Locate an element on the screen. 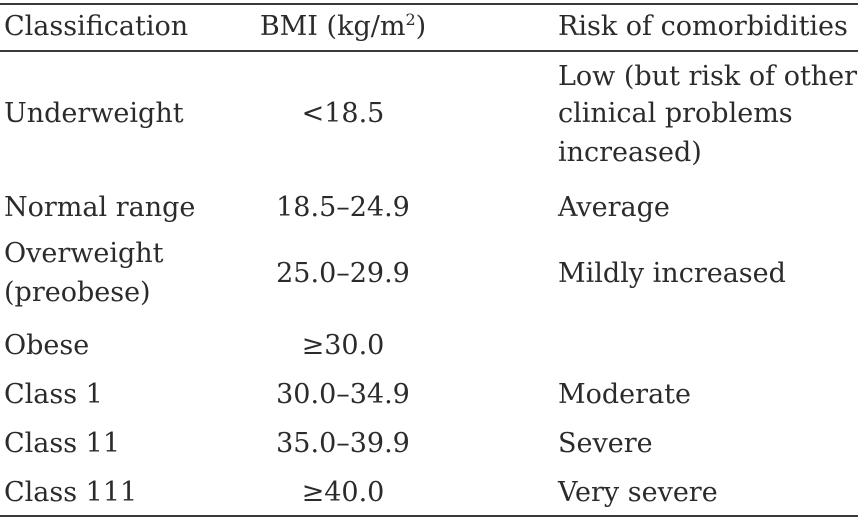 The width and height of the screenshot is (858, 520). header-risk: Risk of comorbidities is located at coordinates (703, 26).